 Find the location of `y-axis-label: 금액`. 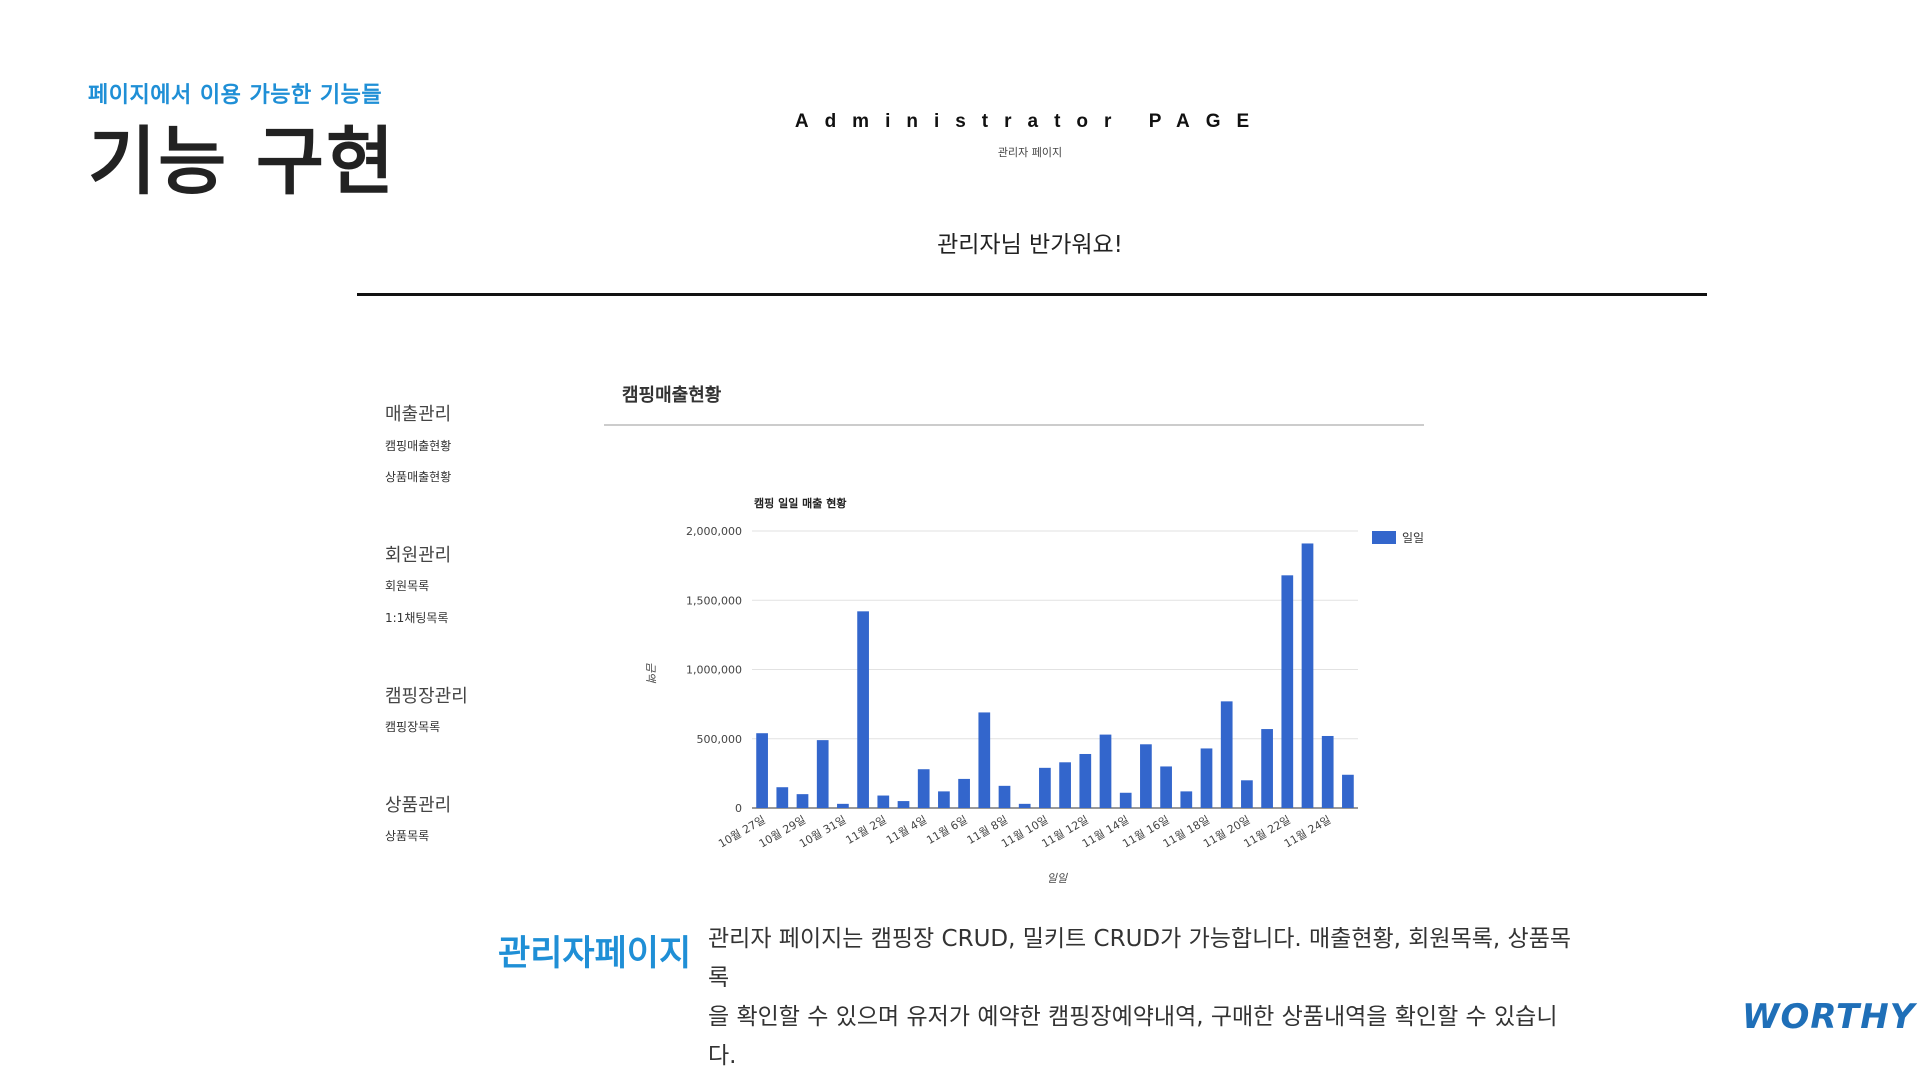

y-axis-label: 금액 is located at coordinates (650, 673).